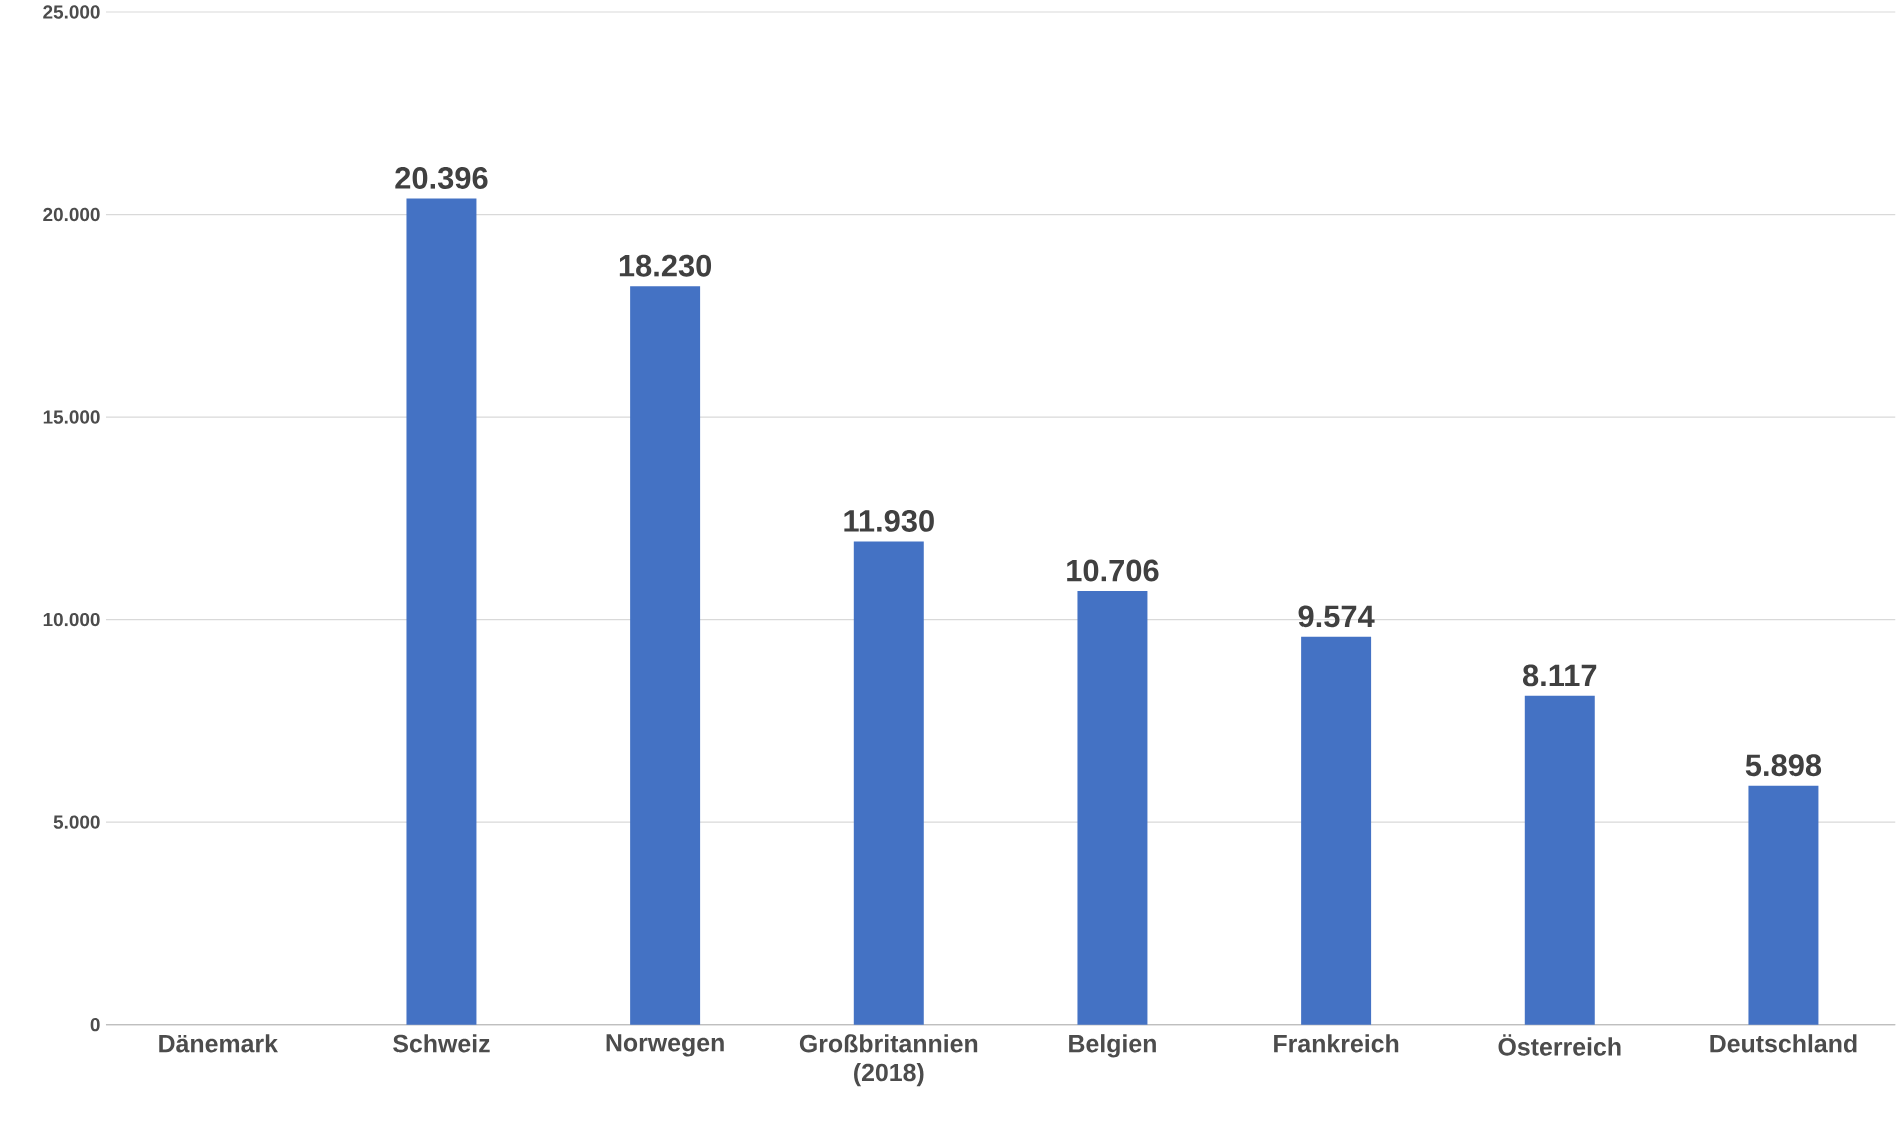  Describe the element at coordinates (71, 417) in the screenshot. I see `y-tick-label: 15.000` at that location.